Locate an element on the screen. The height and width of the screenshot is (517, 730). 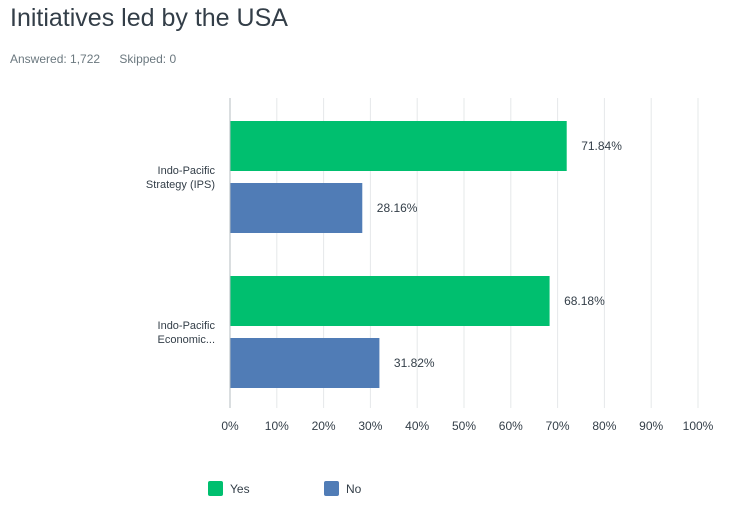
category-label: Indo-Pacific Strategy (IPS) is located at coordinates (181, 178).